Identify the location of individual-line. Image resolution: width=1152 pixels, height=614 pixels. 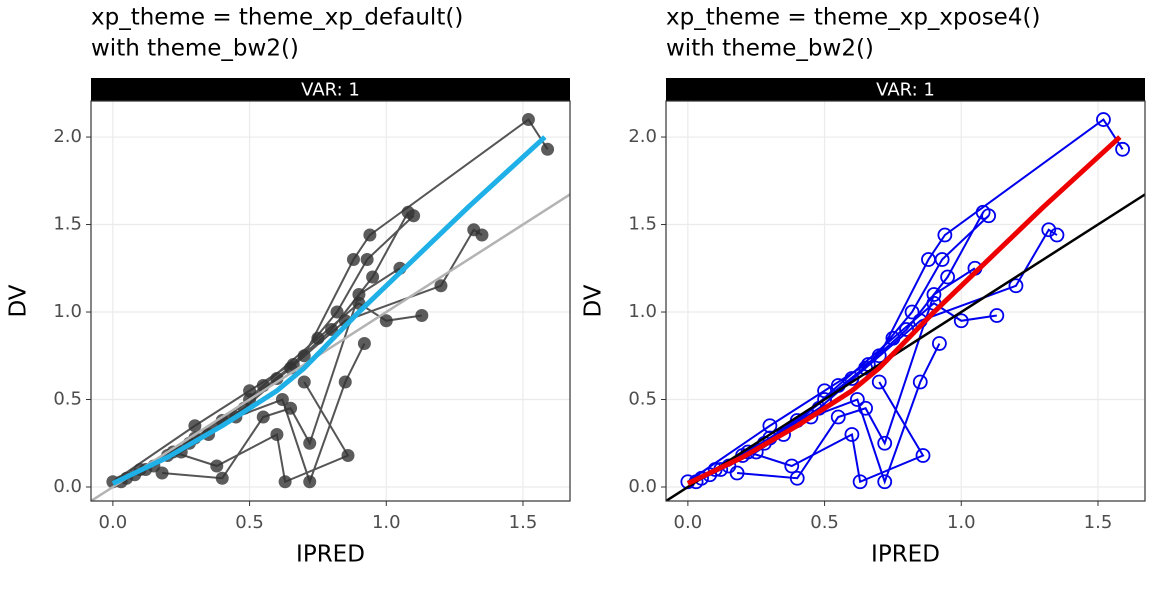
(856, 373).